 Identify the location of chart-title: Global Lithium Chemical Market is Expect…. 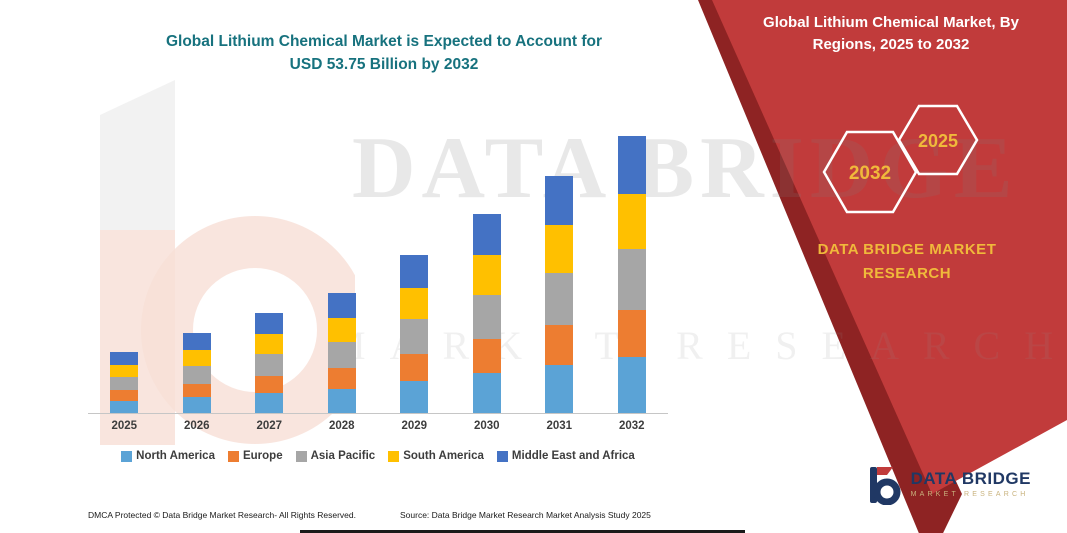
(384, 53).